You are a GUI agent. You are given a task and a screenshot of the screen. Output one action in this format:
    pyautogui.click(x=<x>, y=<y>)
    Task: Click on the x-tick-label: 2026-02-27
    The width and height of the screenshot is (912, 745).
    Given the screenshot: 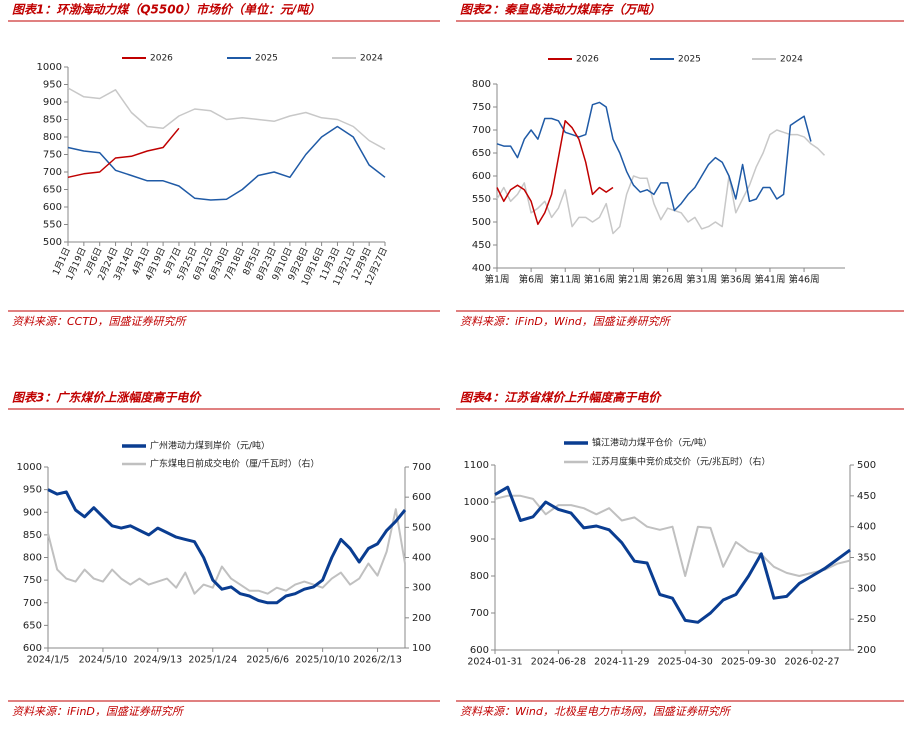 What is the action you would take?
    pyautogui.click(x=811, y=662)
    